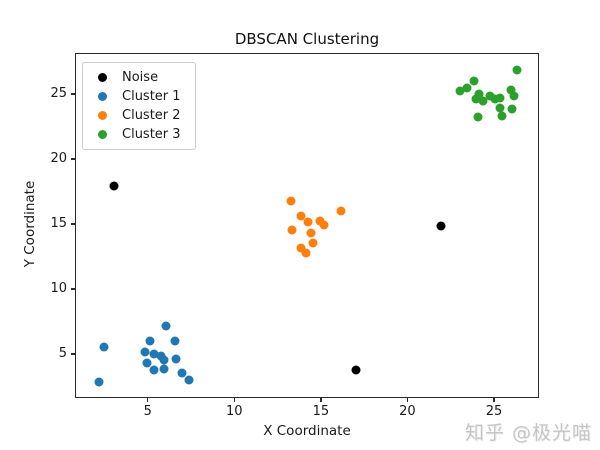 This screenshot has height=450, width=600. I want to click on legend-label: Cluster 2, so click(151, 115).